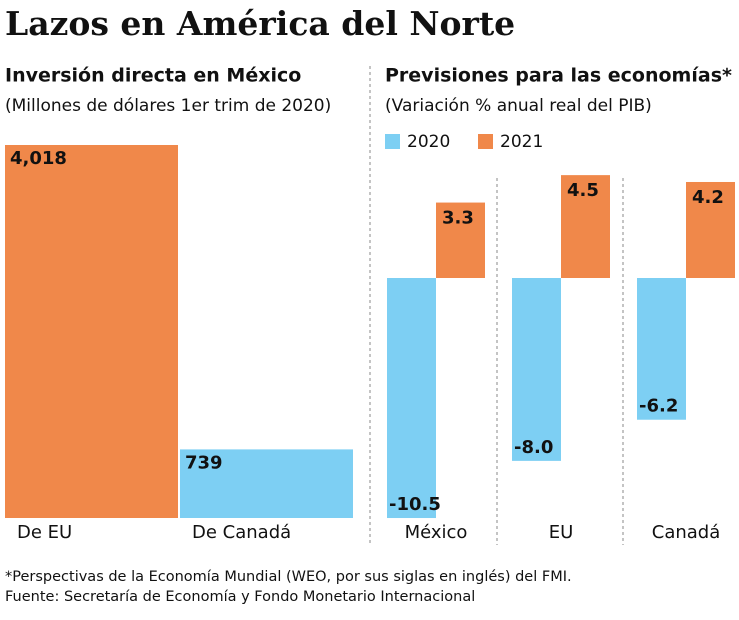  Describe the element at coordinates (686, 532) in the screenshot. I see `x-tick-label: Canadá` at that location.